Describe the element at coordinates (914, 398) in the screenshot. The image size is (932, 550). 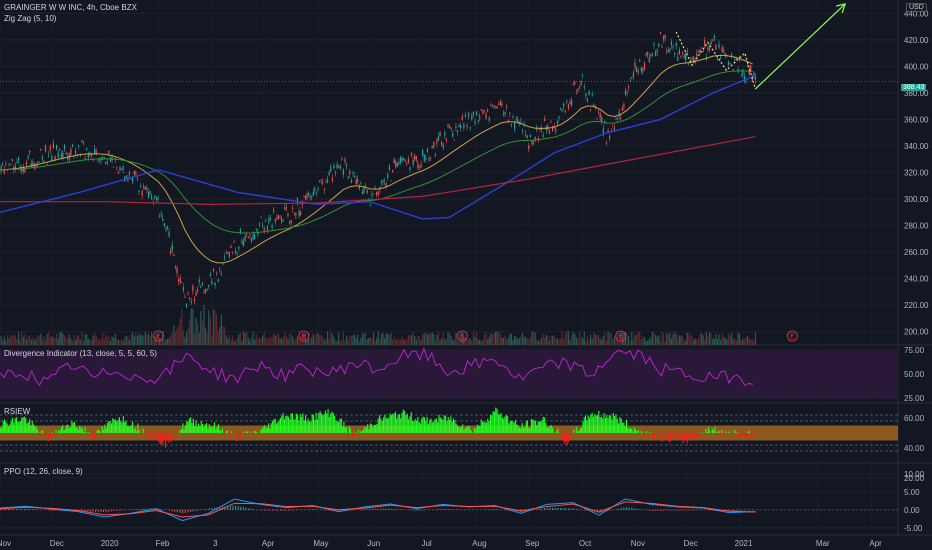
I see `div-tick-label: 25.00` at that location.